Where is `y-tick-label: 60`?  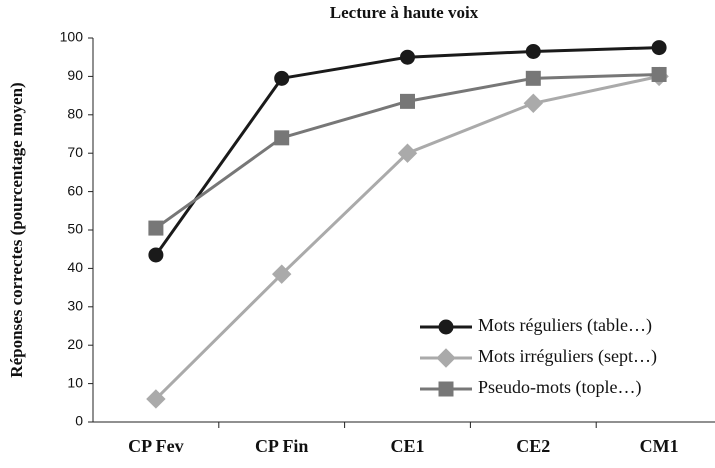 y-tick-label: 60 is located at coordinates (75, 190).